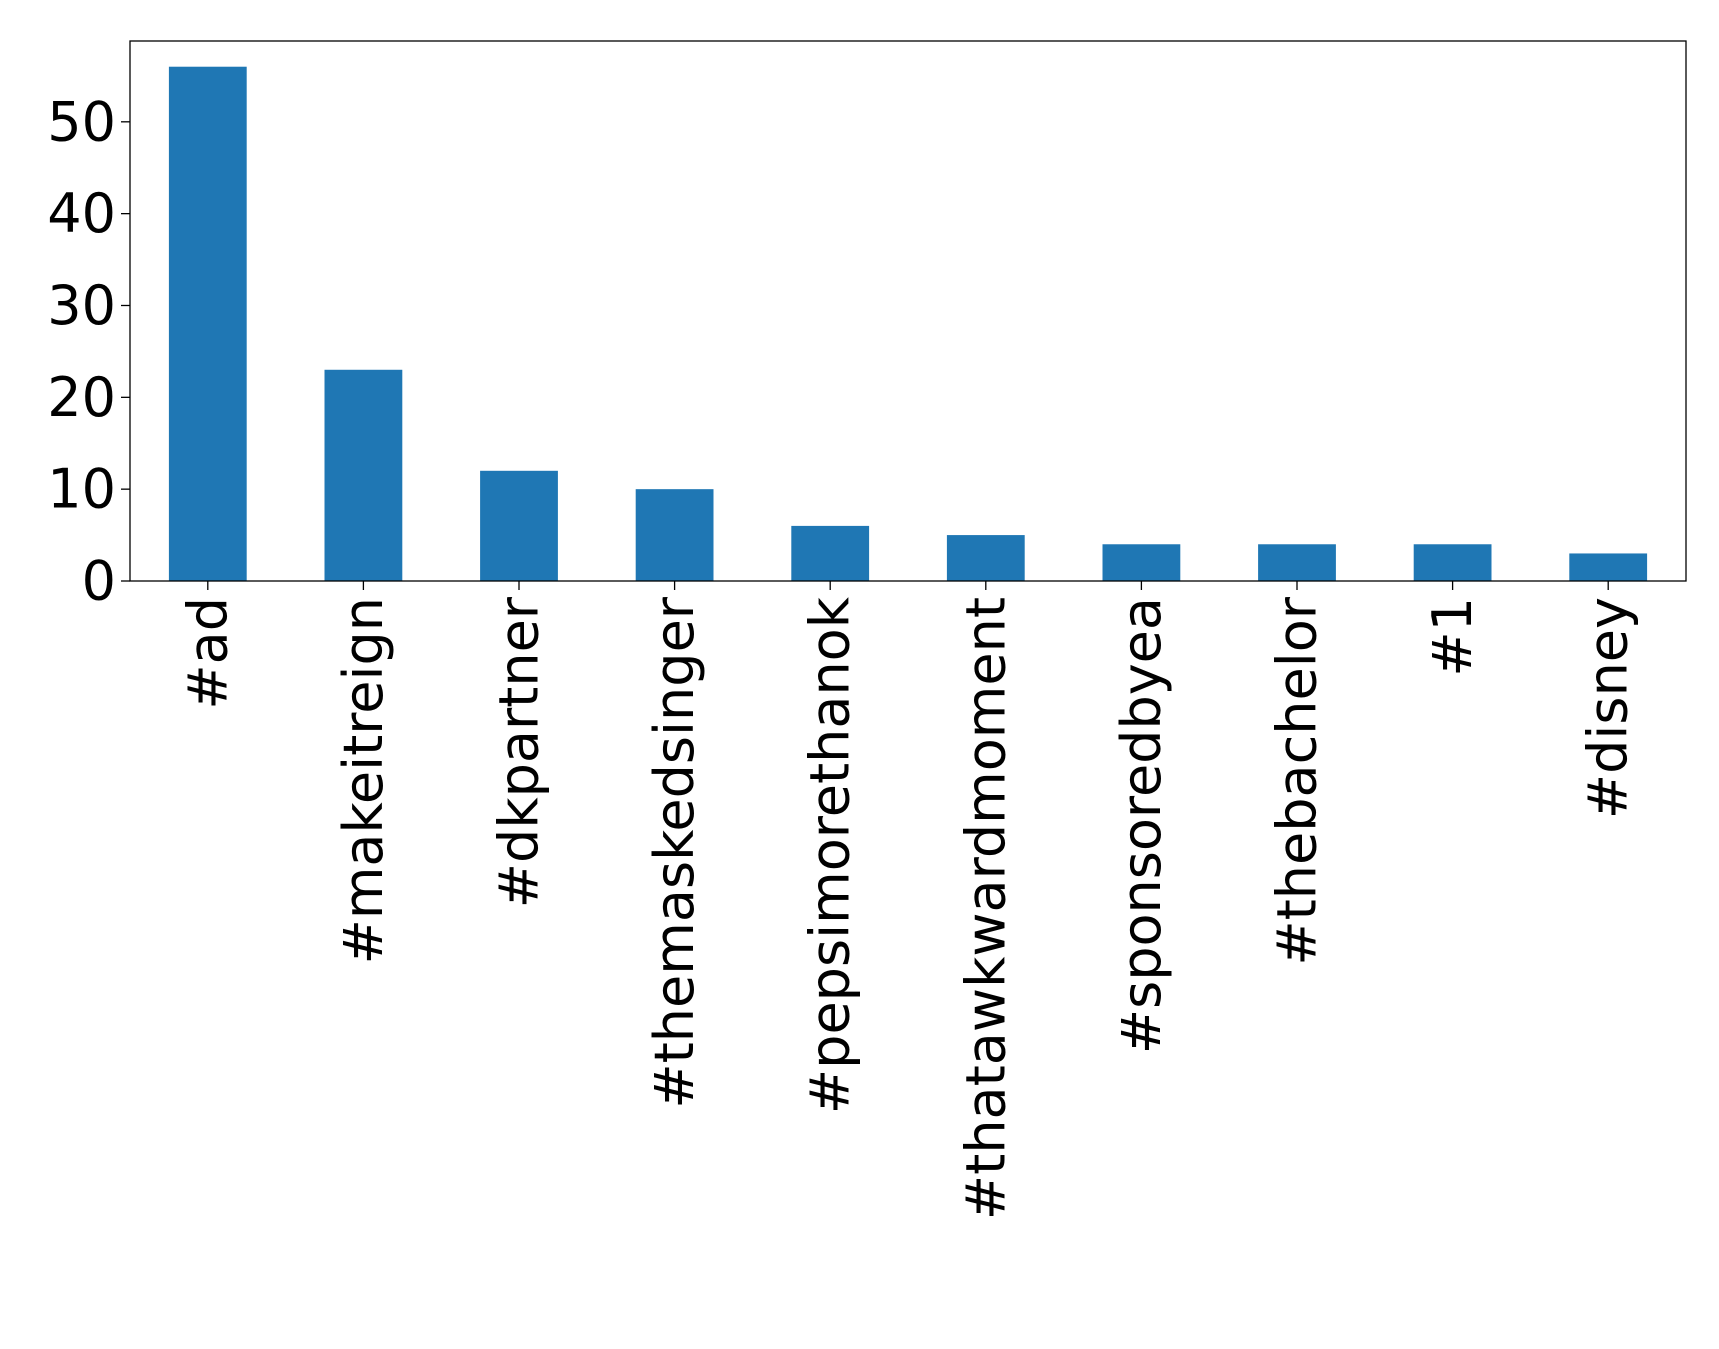 This screenshot has width=1719, height=1349. Describe the element at coordinates (519, 752) in the screenshot. I see `x-tick-label: #dkpartner` at that location.